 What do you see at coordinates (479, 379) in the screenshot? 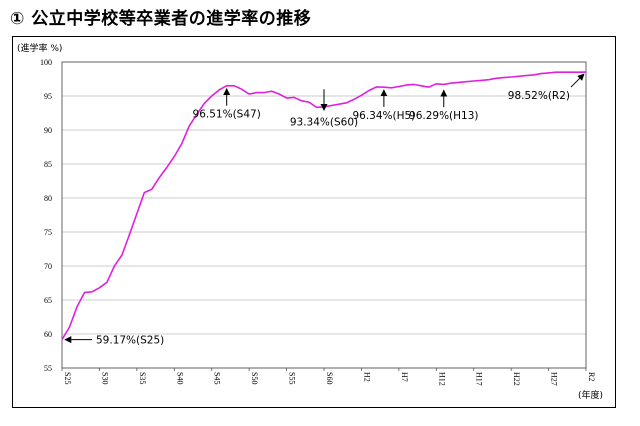
I see `x-tick-label: H17` at bounding box center [479, 379].